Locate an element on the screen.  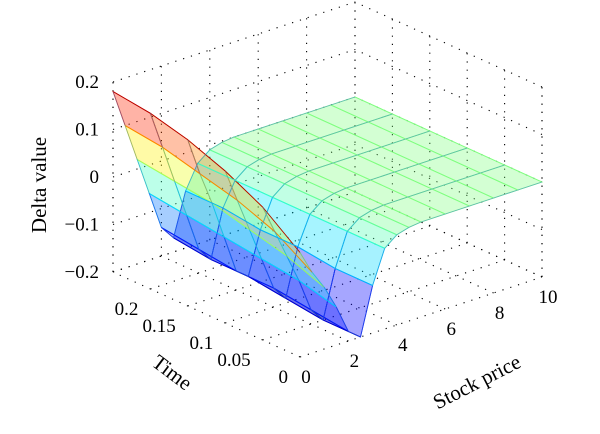
z-tick-label: 0.1 is located at coordinates (87, 130).